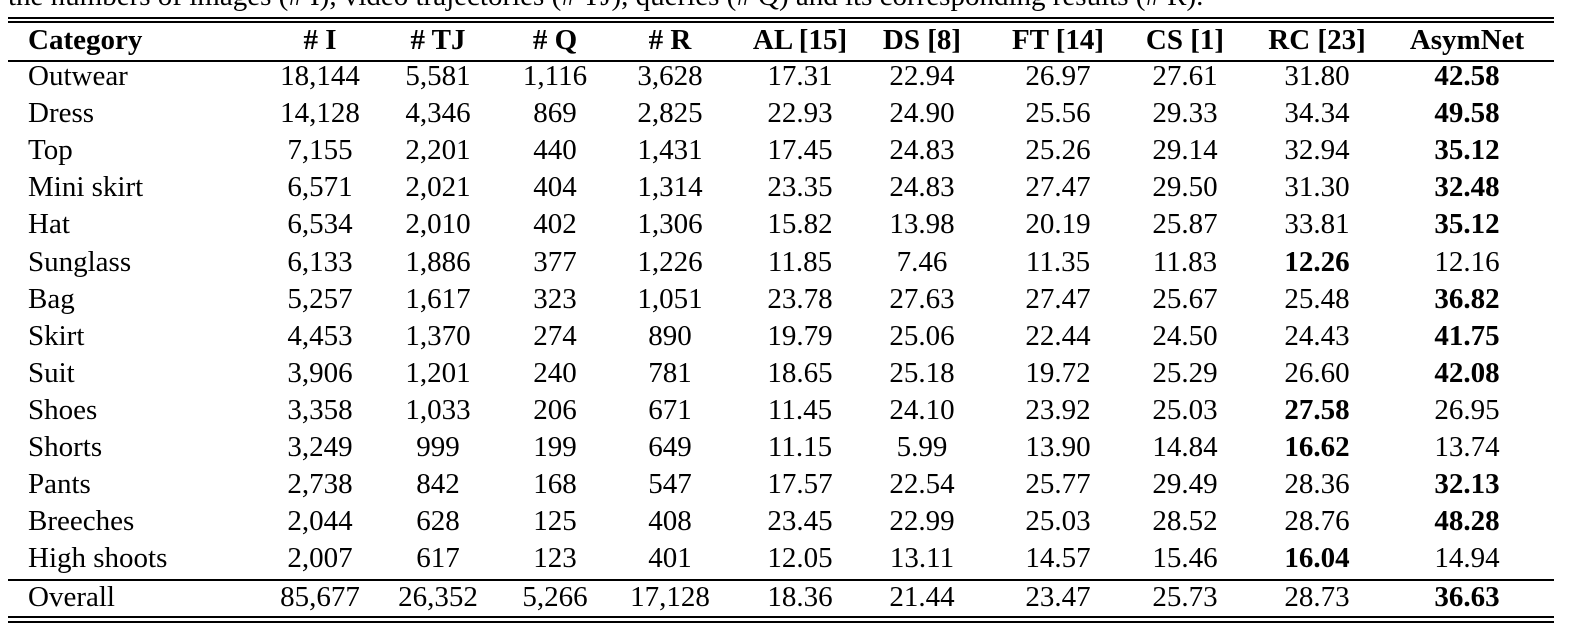  I want to click on table-cell: 25.56, so click(1058, 113).